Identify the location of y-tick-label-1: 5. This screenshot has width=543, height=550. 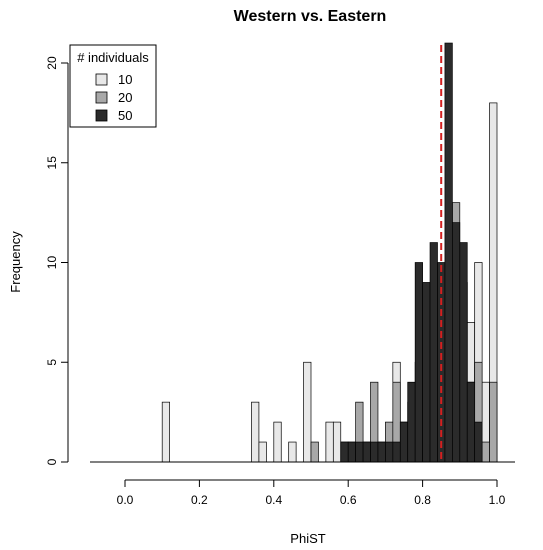
(52, 362).